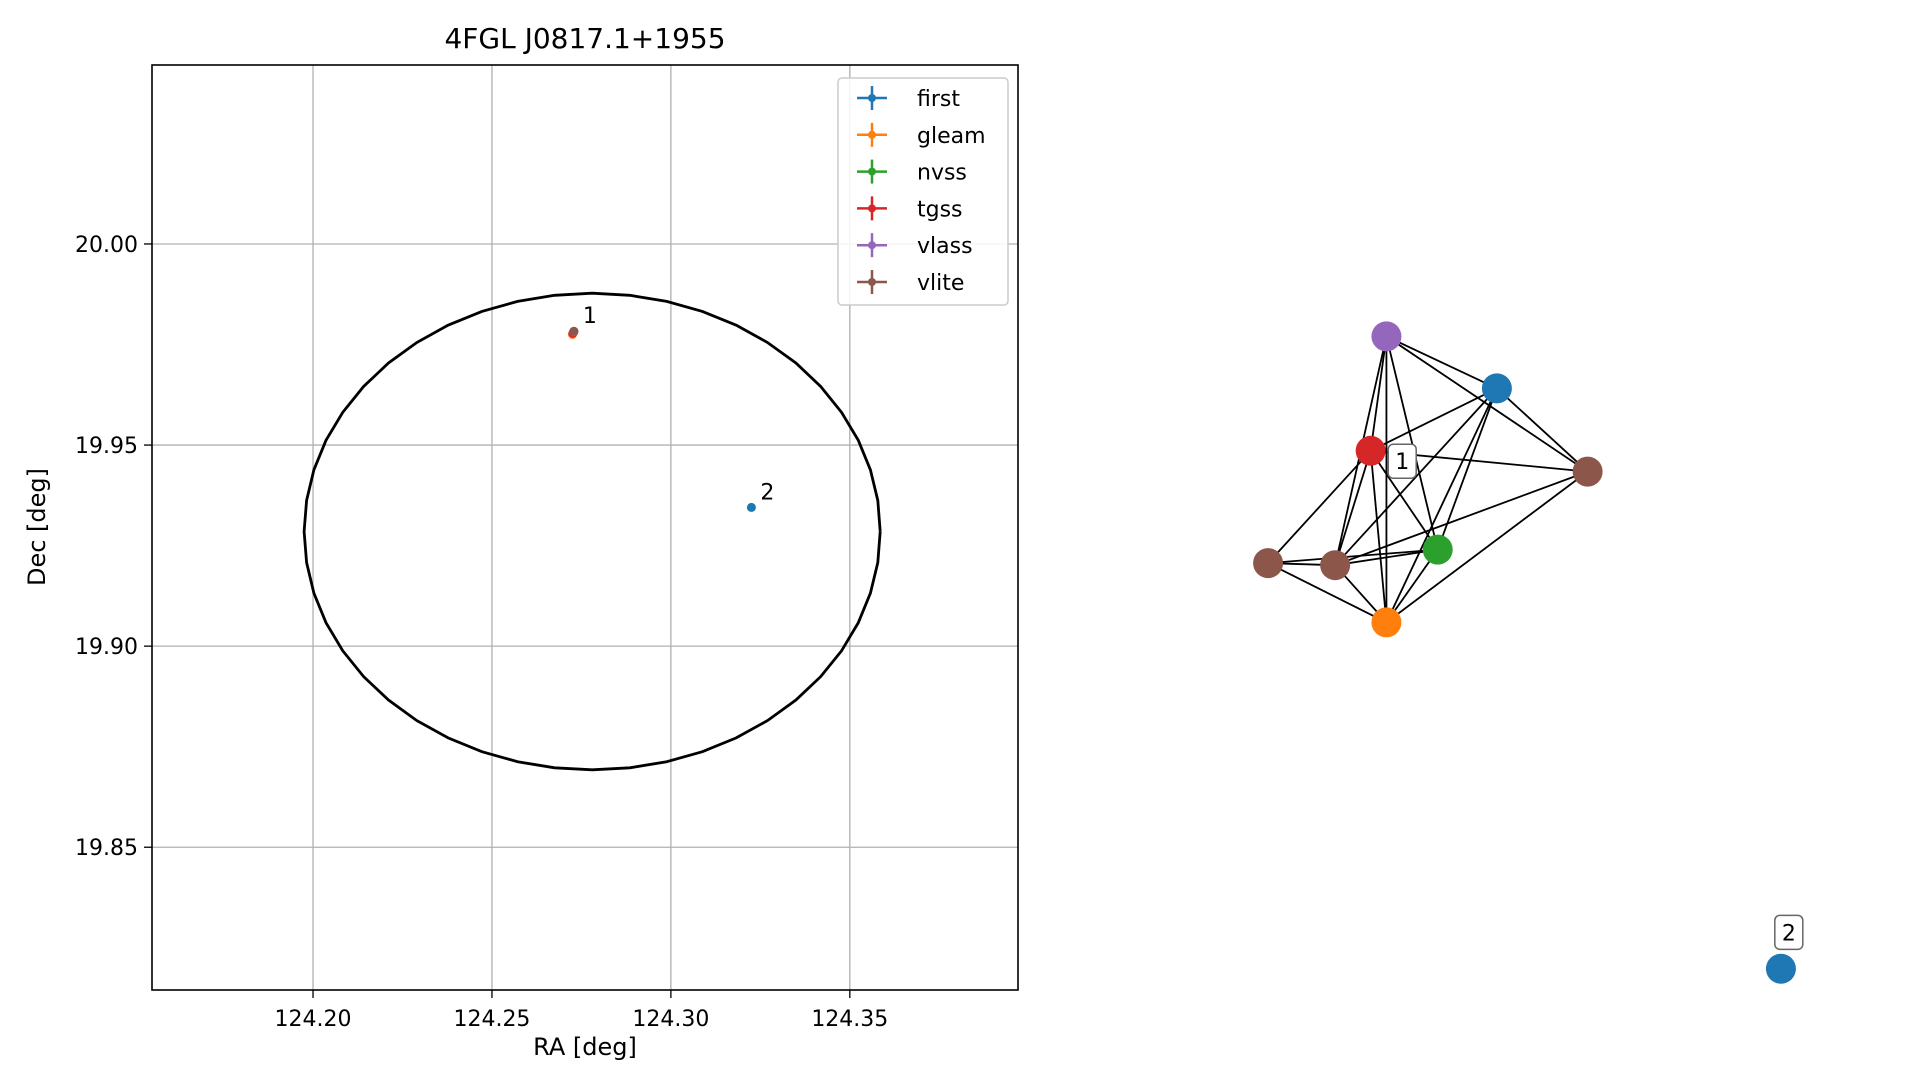 This screenshot has height=1080, width=1919. What do you see at coordinates (113, 547) in the screenshot?
I see `y-axis-ticks: 19.85 19.90 19.95 20.00` at bounding box center [113, 547].